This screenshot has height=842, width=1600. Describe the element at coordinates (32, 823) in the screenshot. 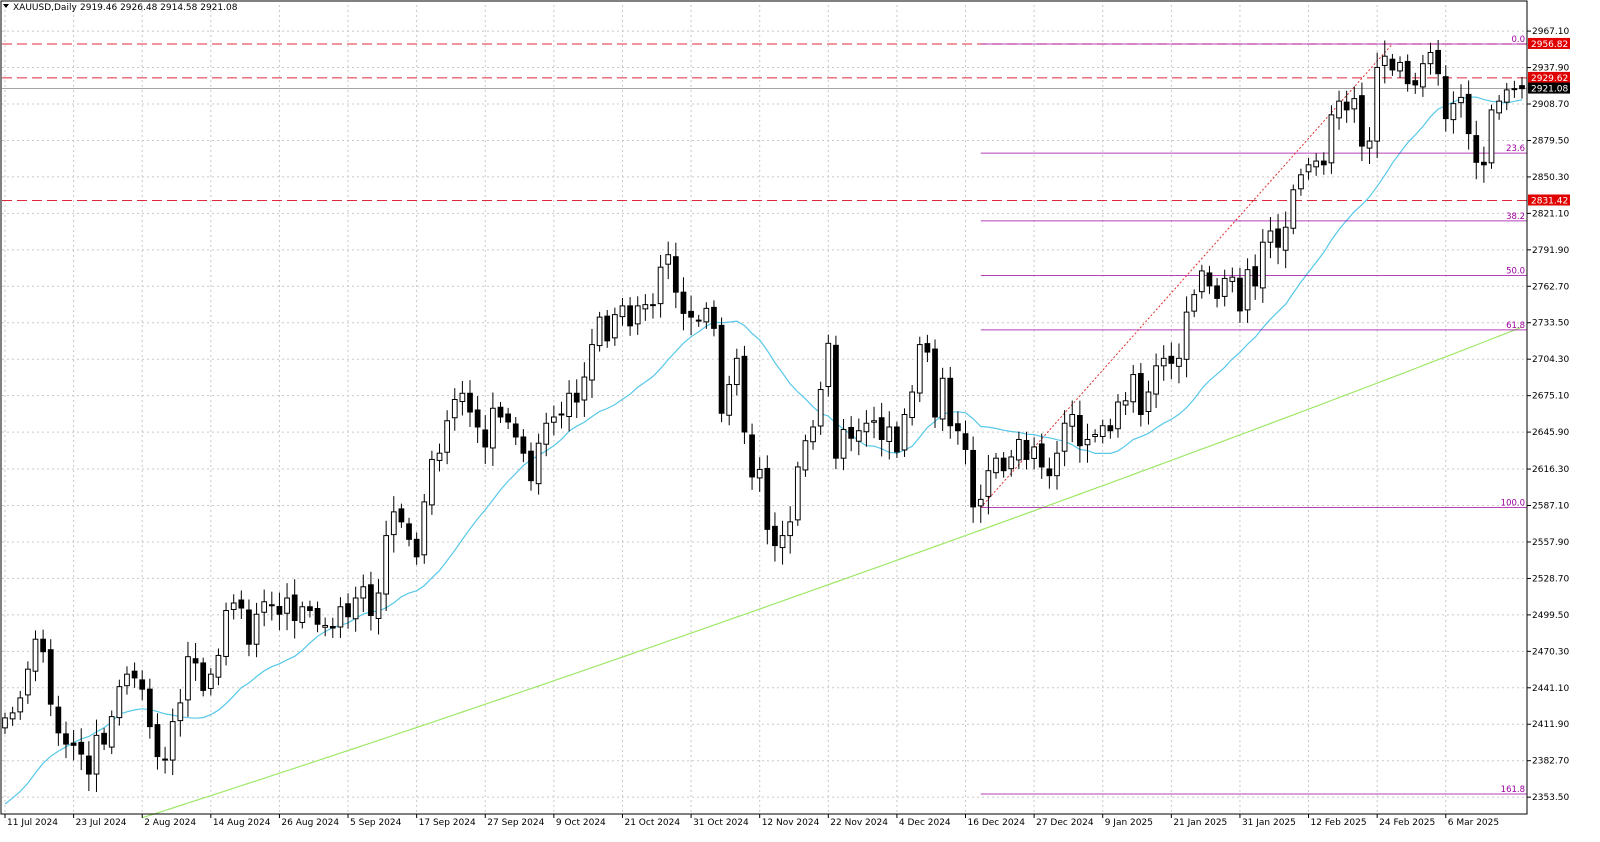

I see `x-tick-label: 11 Jul 2024` at that location.